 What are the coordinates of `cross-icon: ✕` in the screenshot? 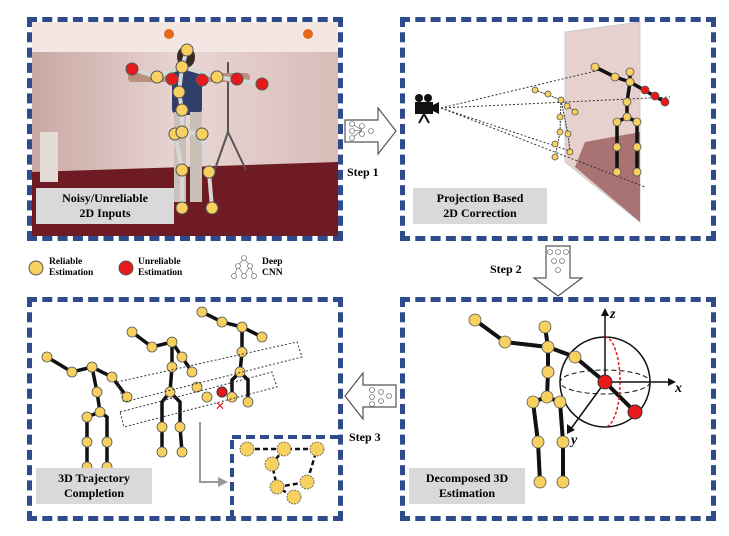 It's located at (220, 406).